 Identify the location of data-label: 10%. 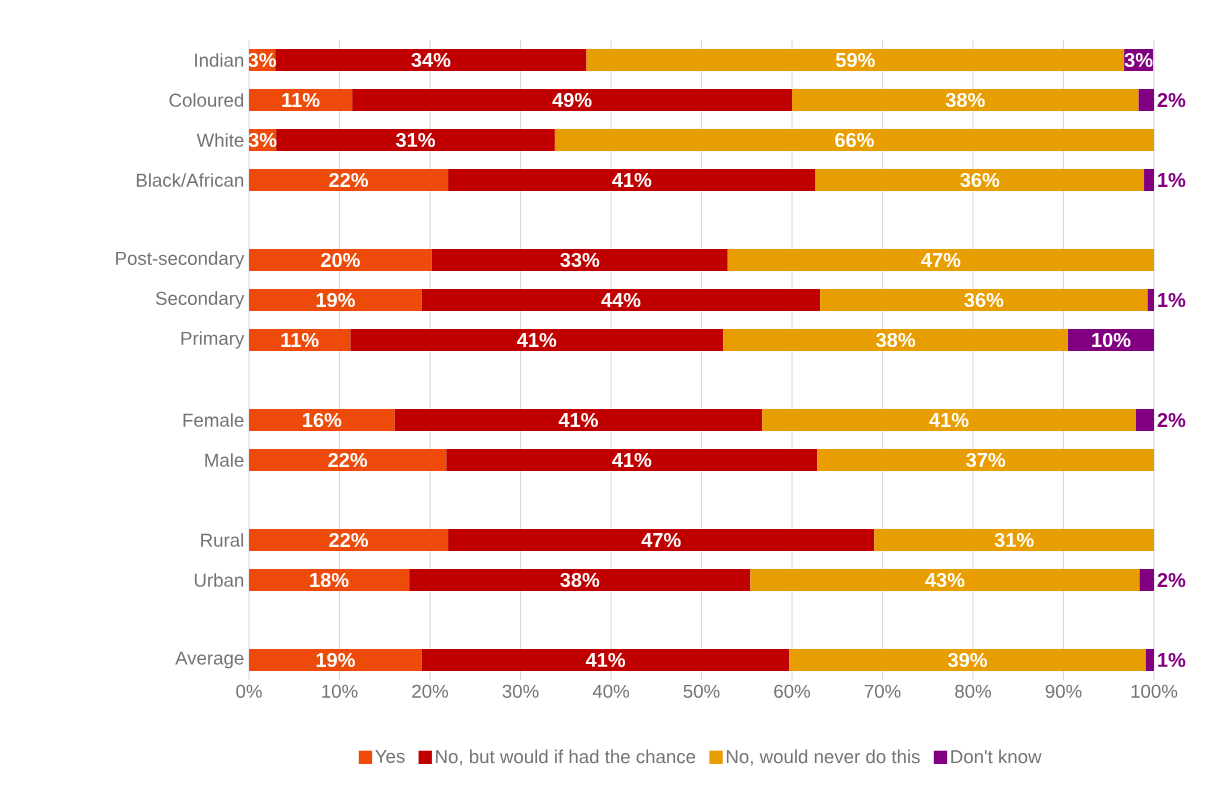
(1111, 340).